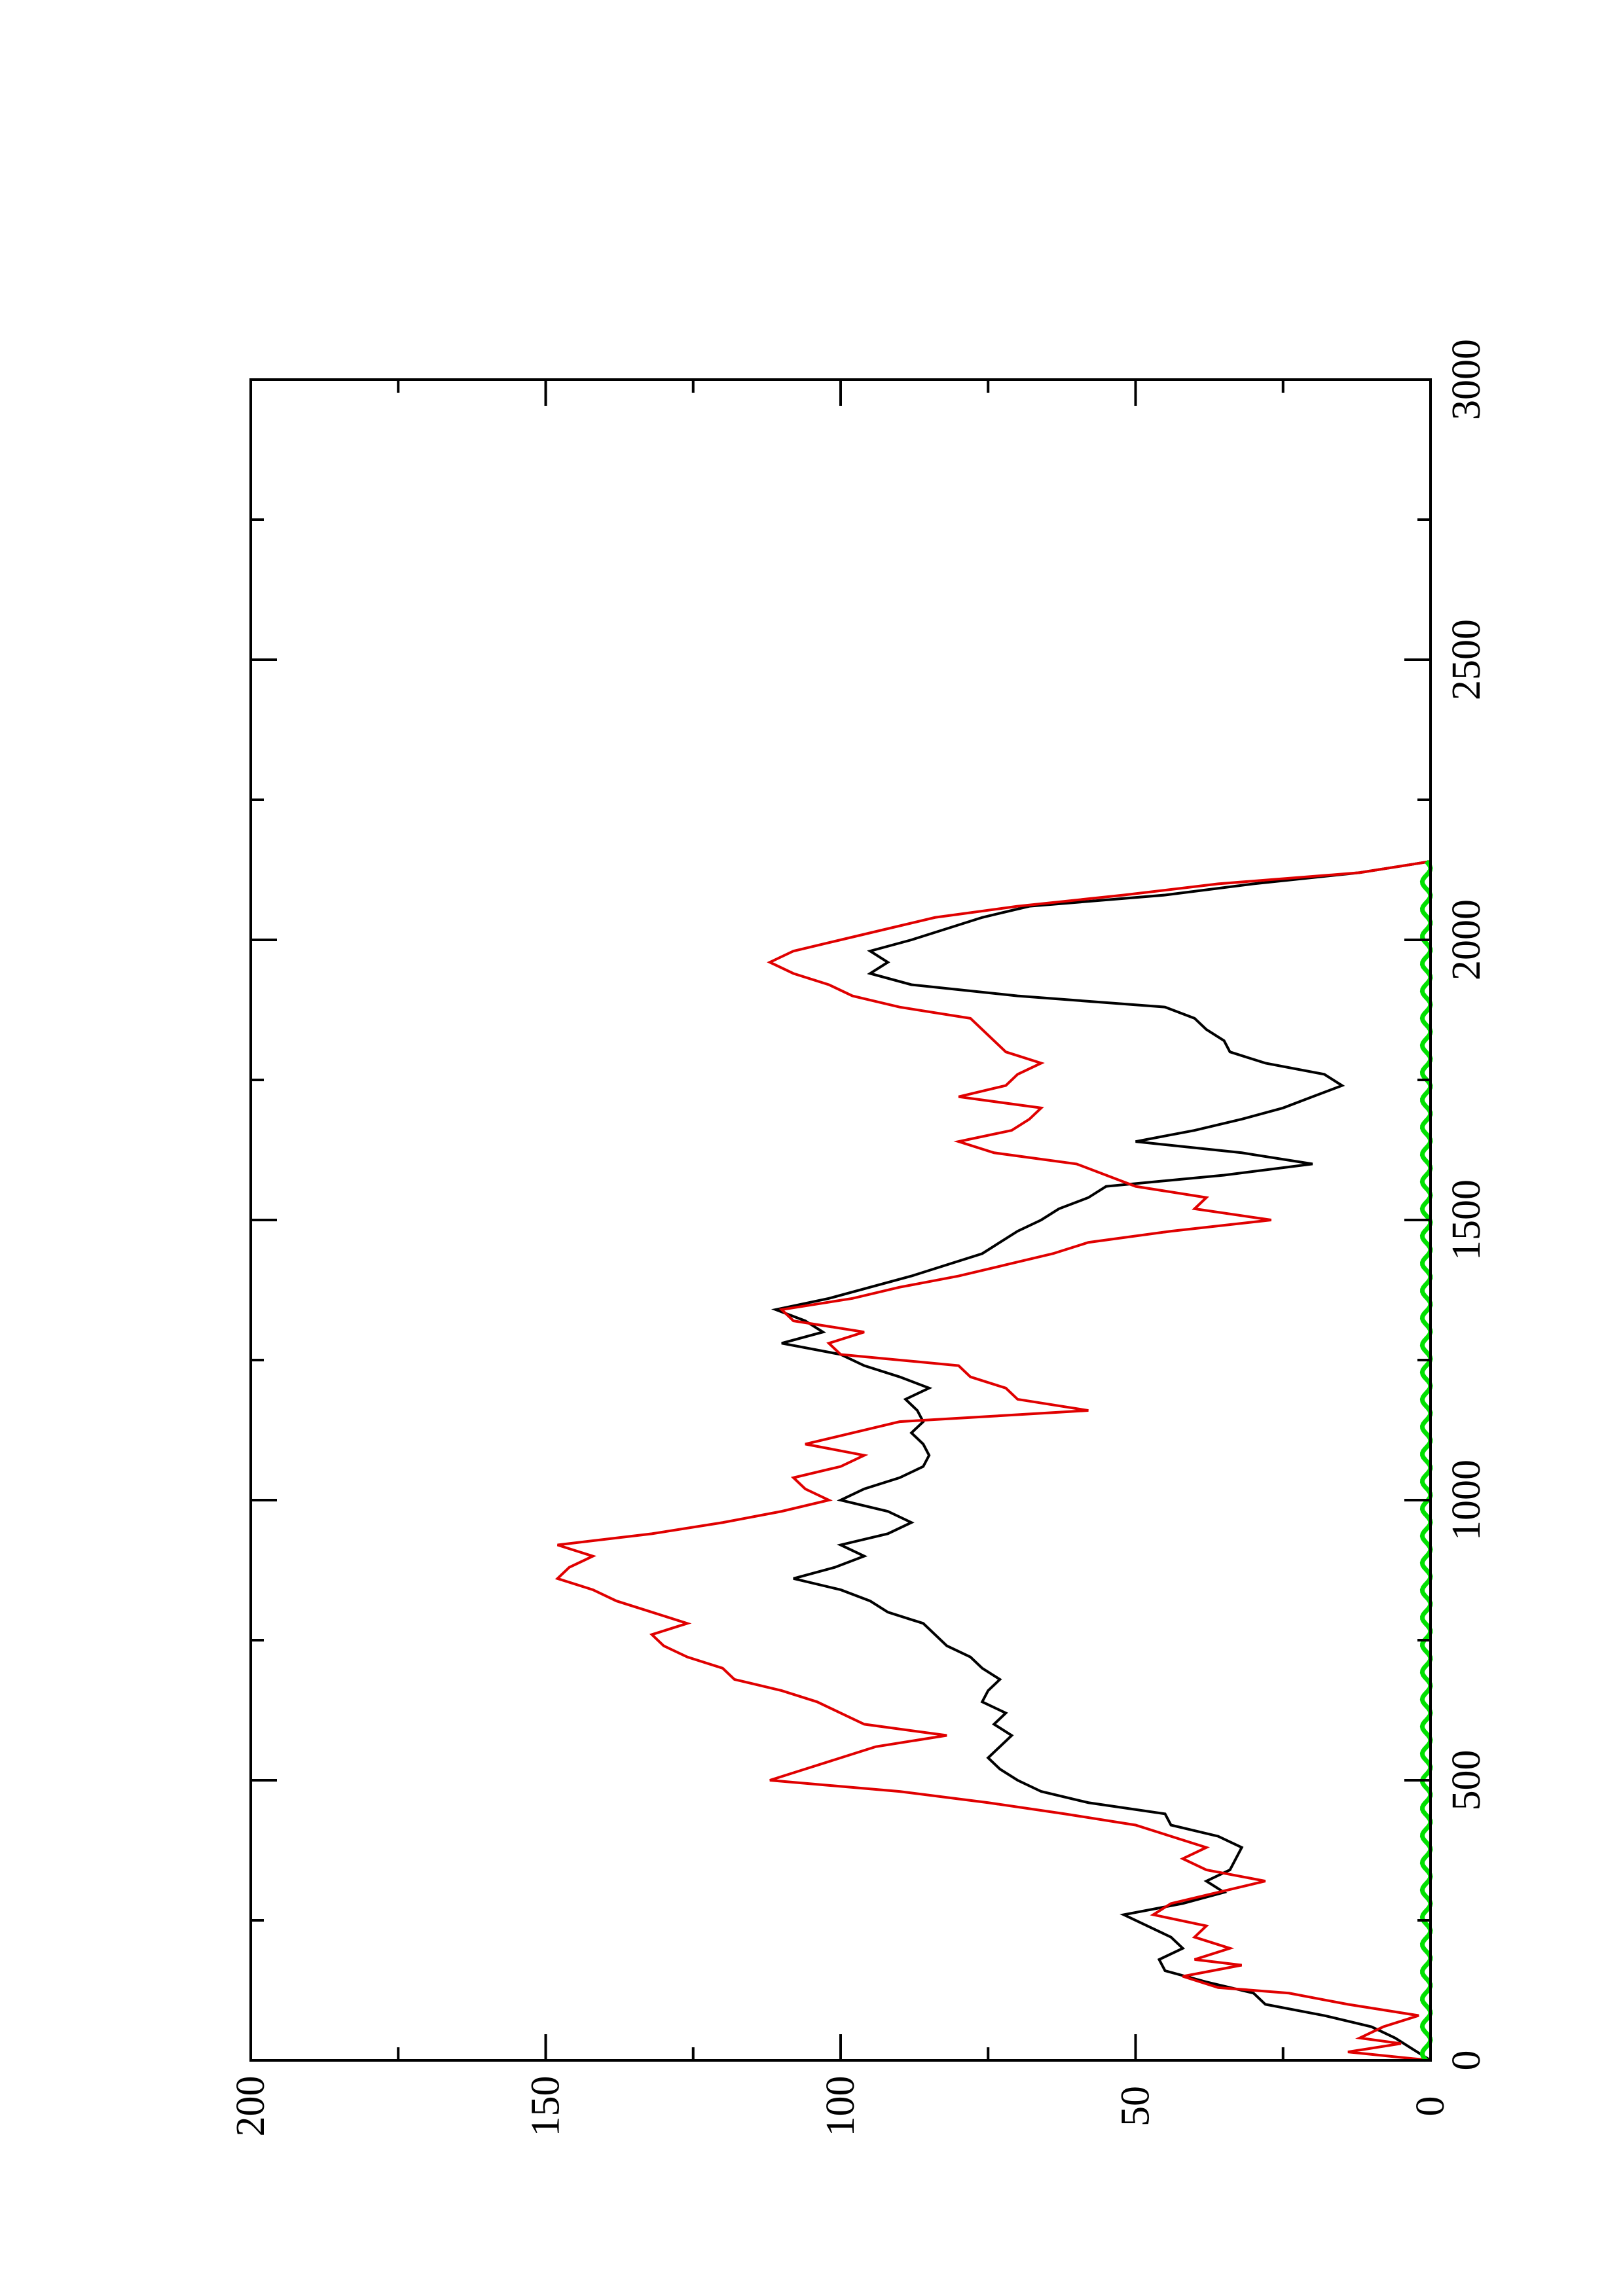 This screenshot has width=1623, height=2296. Describe the element at coordinates (1466, 2061) in the screenshot. I see `x-tick-label: 0` at that location.